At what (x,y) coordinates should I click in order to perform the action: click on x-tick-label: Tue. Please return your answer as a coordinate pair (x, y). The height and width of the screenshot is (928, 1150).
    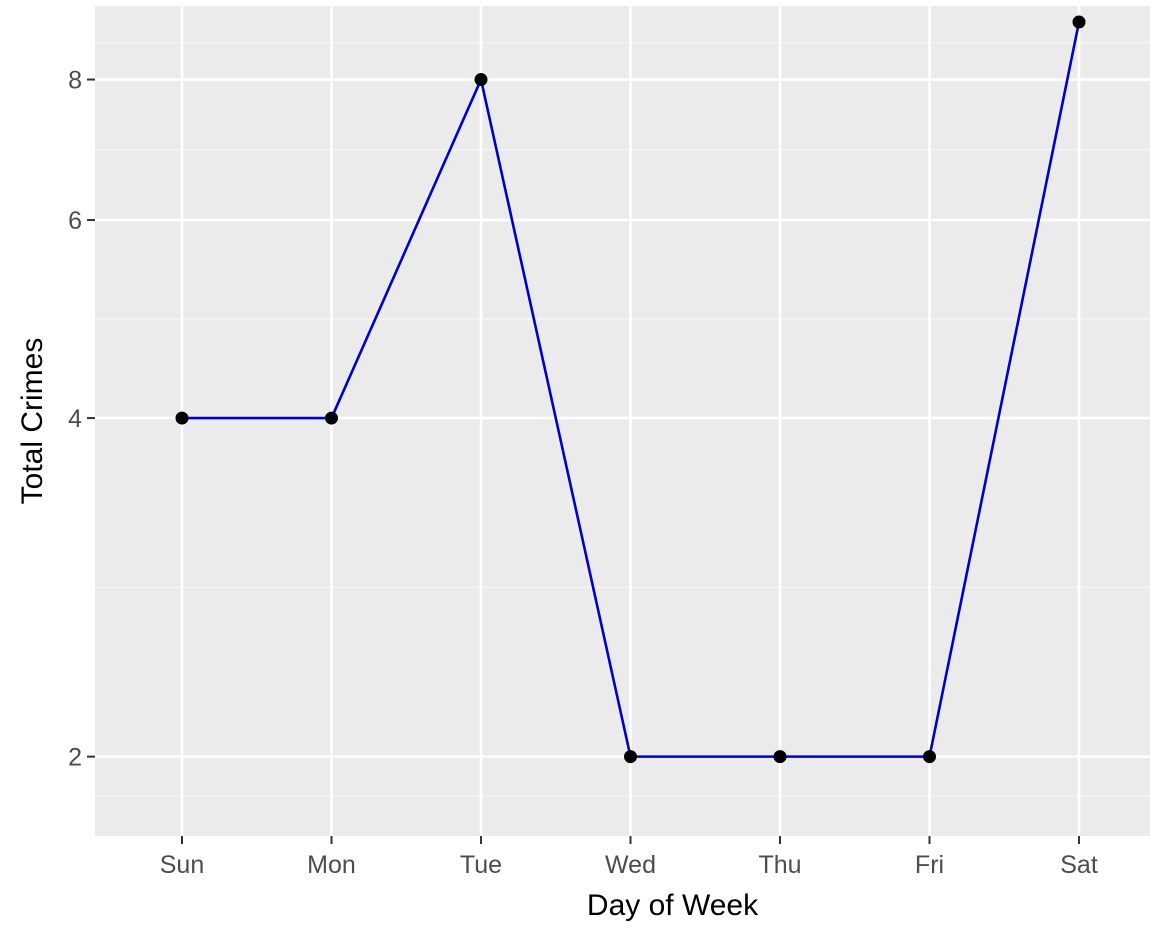
    Looking at the image, I should click on (481, 865).